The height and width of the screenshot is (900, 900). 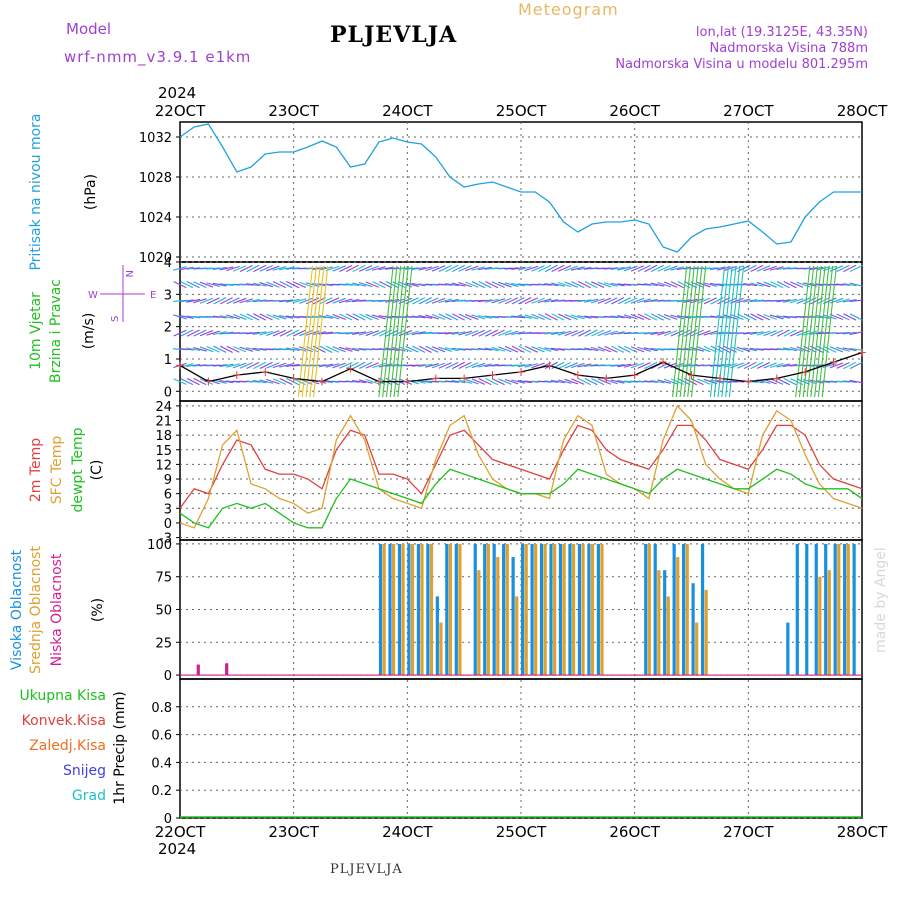 I want to click on precip-legend-item: Snijeg, so click(x=84, y=771).